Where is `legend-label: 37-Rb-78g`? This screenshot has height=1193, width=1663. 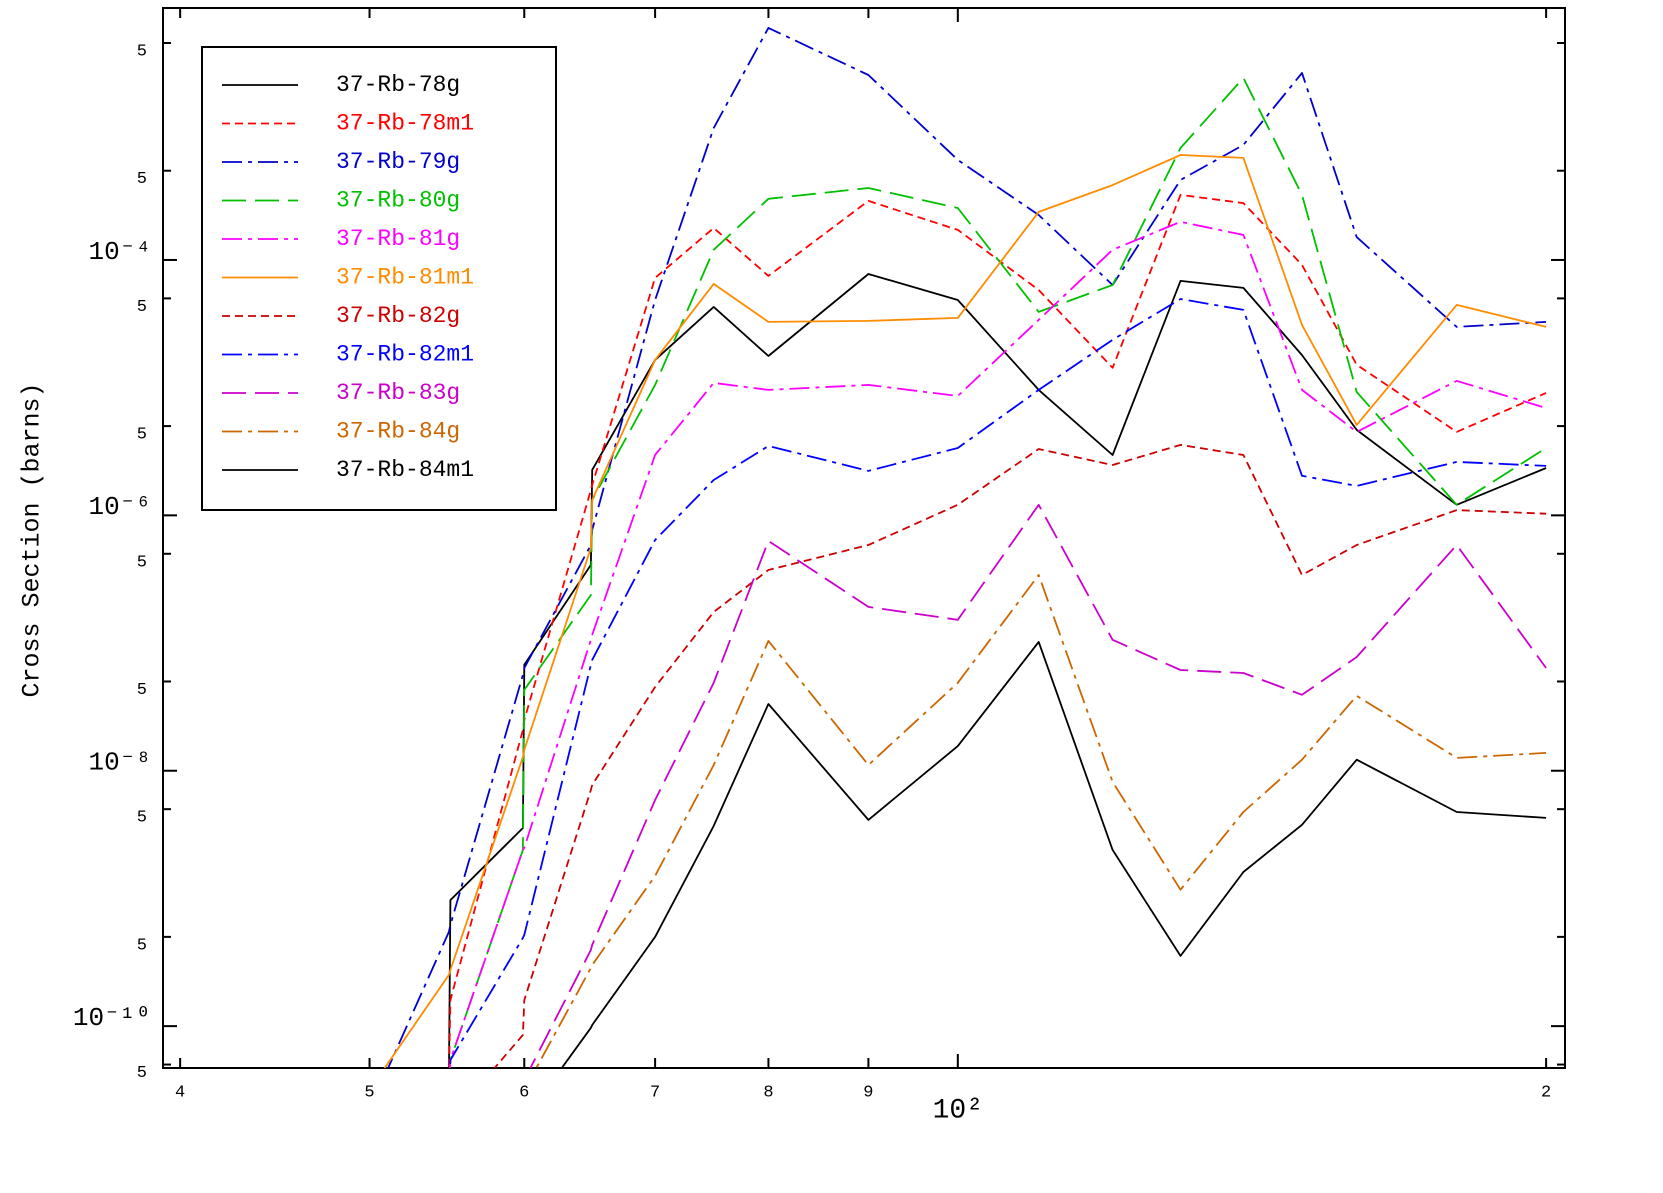
legend-label: 37-Rb-78g is located at coordinates (398, 85).